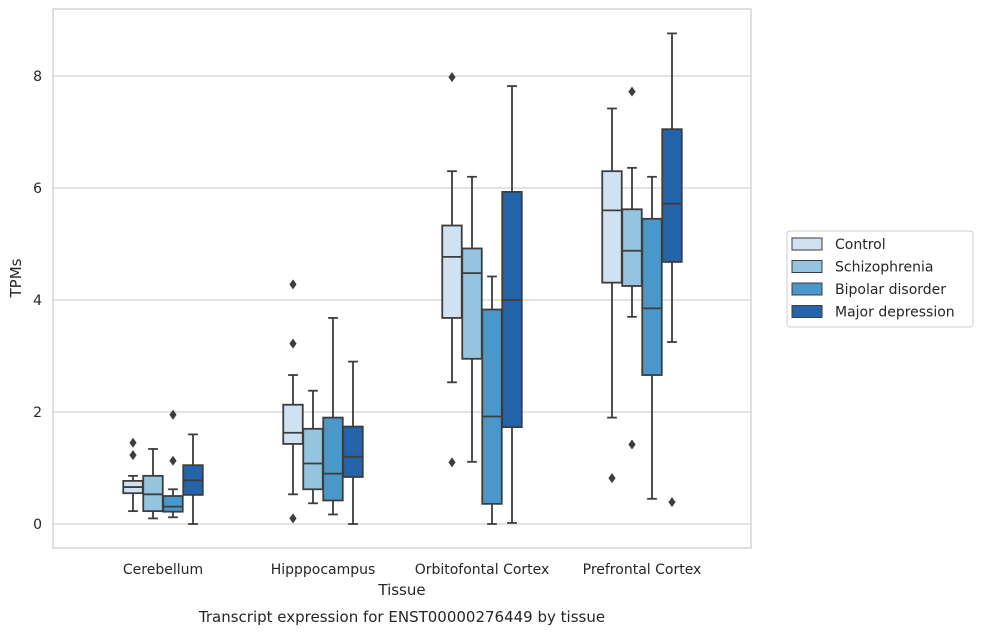 The width and height of the screenshot is (983, 634). Describe the element at coordinates (37, 77) in the screenshot. I see `y-tick-label: 8` at that location.